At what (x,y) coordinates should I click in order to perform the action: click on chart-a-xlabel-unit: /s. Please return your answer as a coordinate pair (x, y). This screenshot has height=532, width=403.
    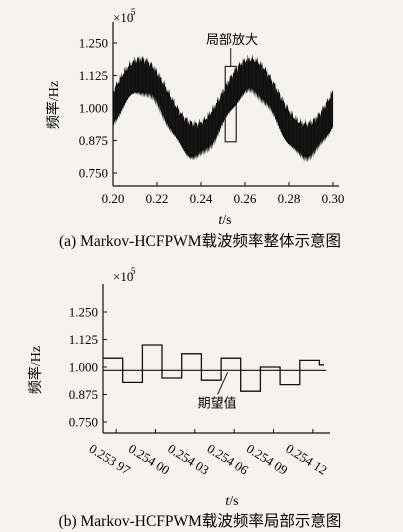
    Looking at the image, I should click on (226, 220).